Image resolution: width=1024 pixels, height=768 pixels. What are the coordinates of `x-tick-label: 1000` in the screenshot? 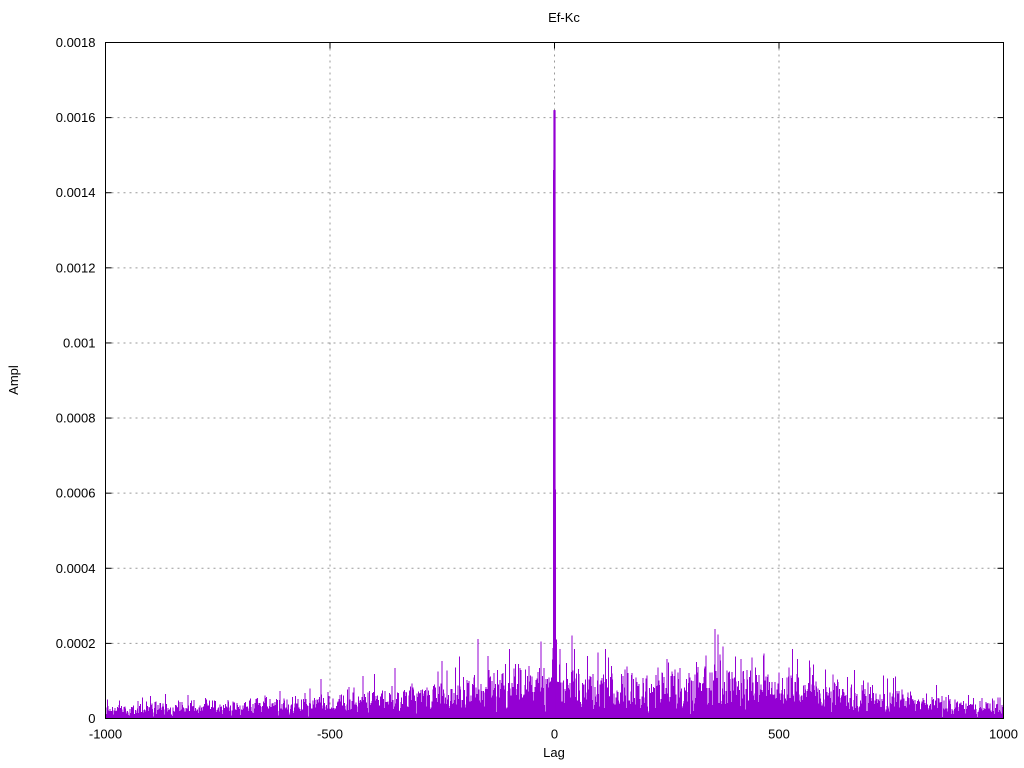 It's located at (1003, 734).